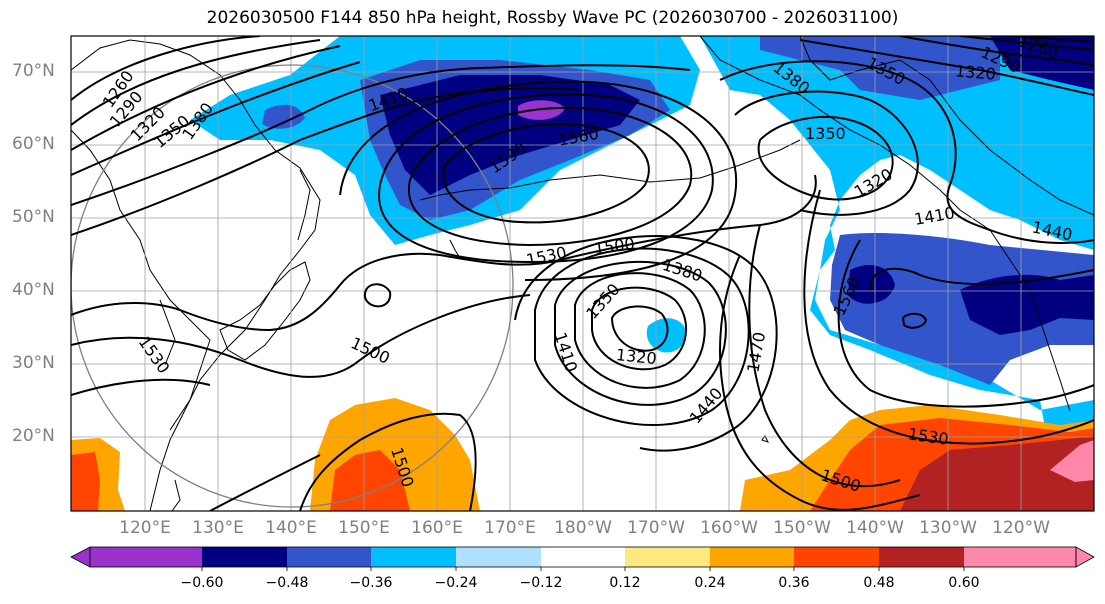  I want to click on lat-label: 20°N, so click(33, 436).